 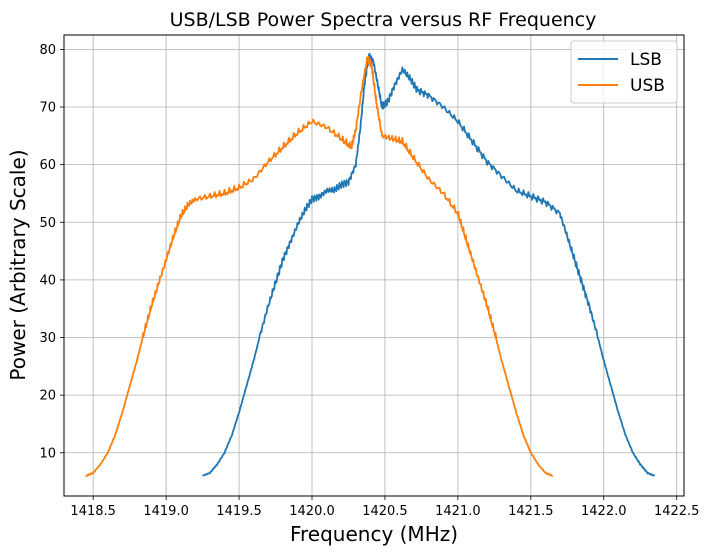 I want to click on legend-label-usb: USB, so click(x=647, y=86).